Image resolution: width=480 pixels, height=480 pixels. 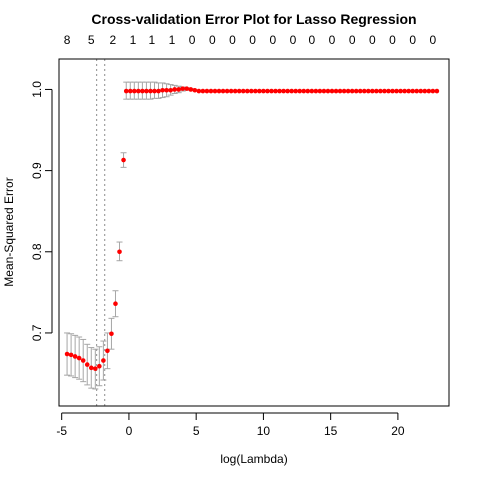 What do you see at coordinates (264, 431) in the screenshot?
I see `x-tick-label: 10` at bounding box center [264, 431].